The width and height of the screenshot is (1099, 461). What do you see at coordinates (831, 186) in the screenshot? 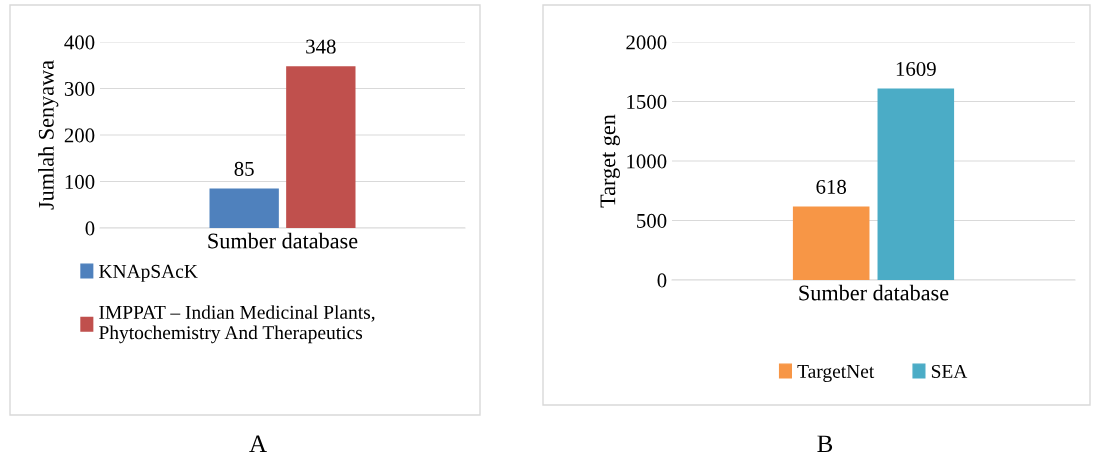
I see `data-label: 618` at bounding box center [831, 186].